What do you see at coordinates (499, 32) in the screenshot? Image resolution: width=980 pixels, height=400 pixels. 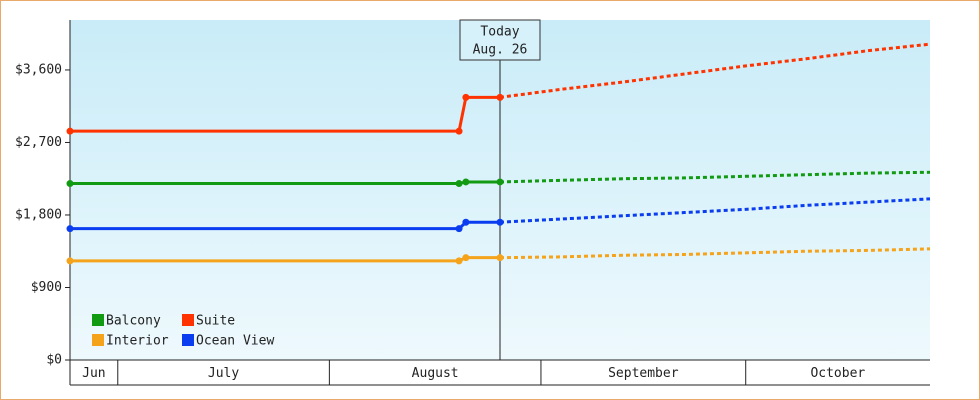 I see `today-label: Today` at bounding box center [499, 32].